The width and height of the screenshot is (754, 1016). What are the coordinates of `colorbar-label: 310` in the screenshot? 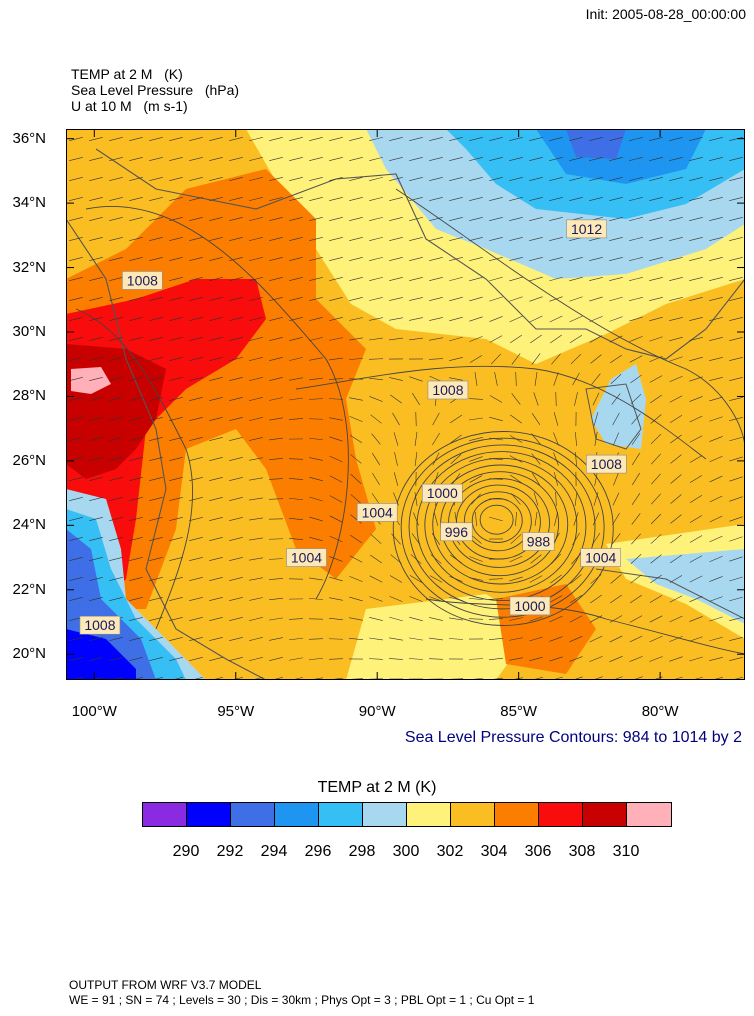 It's located at (626, 851).